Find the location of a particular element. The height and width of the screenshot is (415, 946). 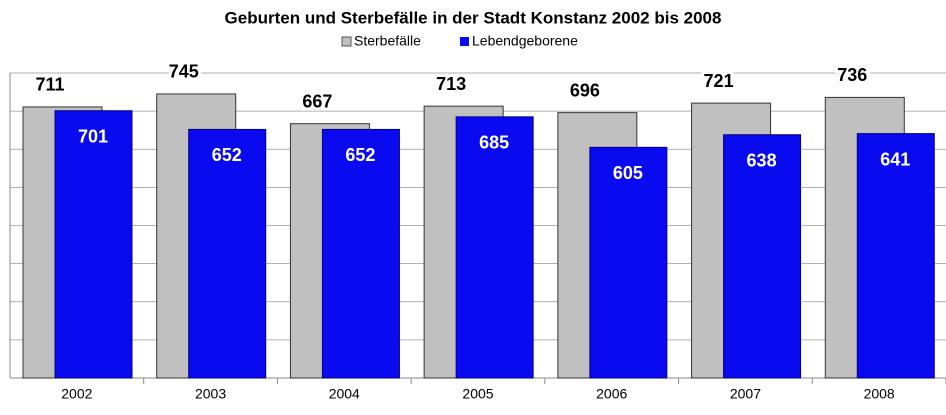

data-label: 745 is located at coordinates (184, 72).